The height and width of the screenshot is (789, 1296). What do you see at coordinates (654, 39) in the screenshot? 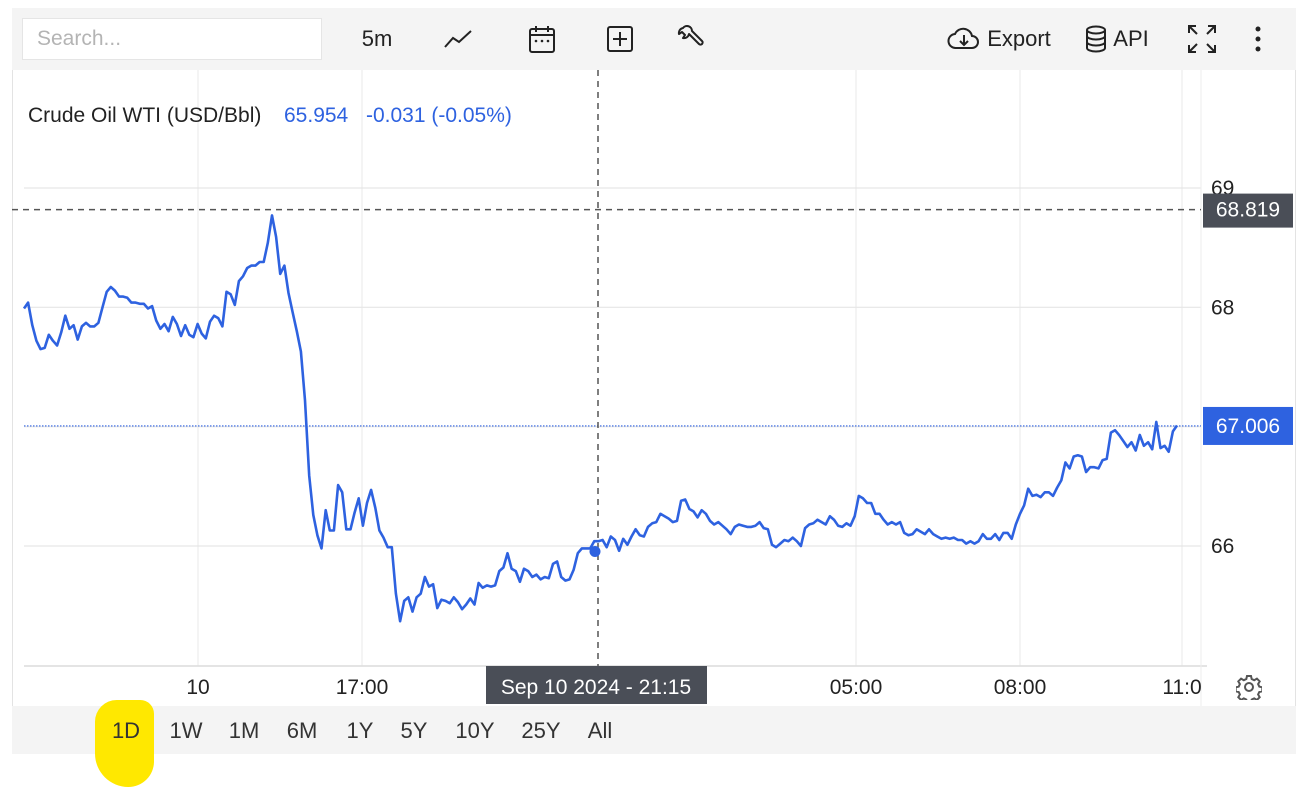
I see `toolbar: 5m Export API` at bounding box center [654, 39].